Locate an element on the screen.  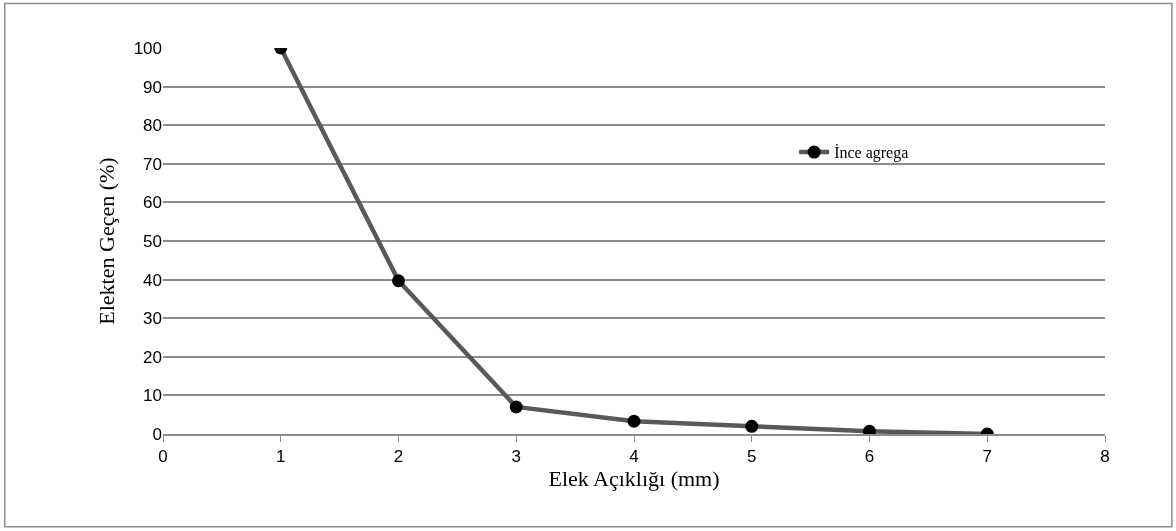
legend-label: İnce agrega is located at coordinates (871, 153).